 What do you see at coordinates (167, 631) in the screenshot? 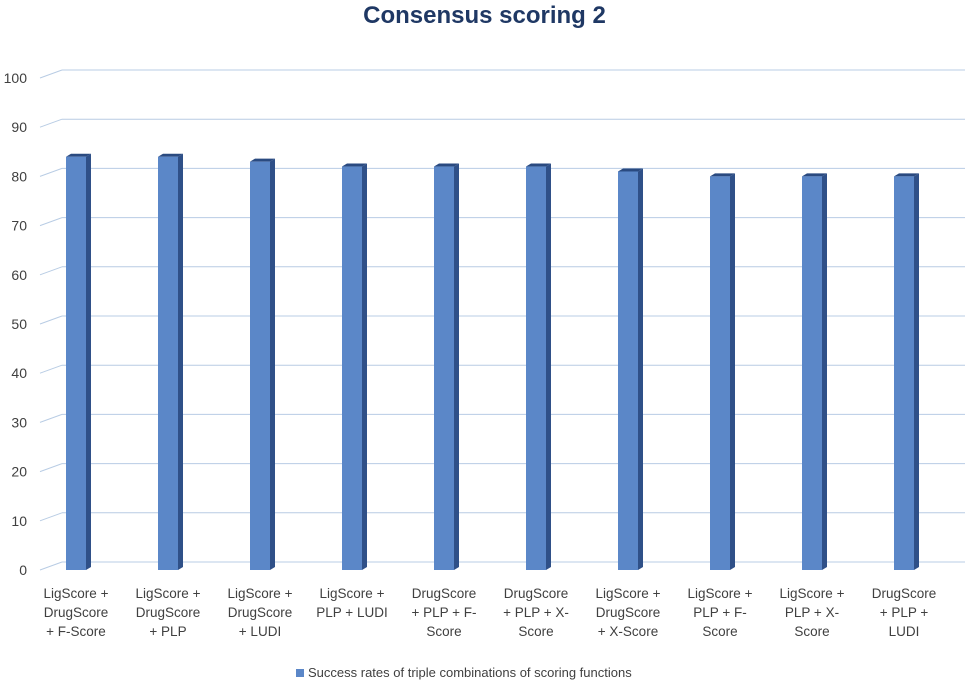
I see `x-tick-line: + PLP` at bounding box center [167, 631].